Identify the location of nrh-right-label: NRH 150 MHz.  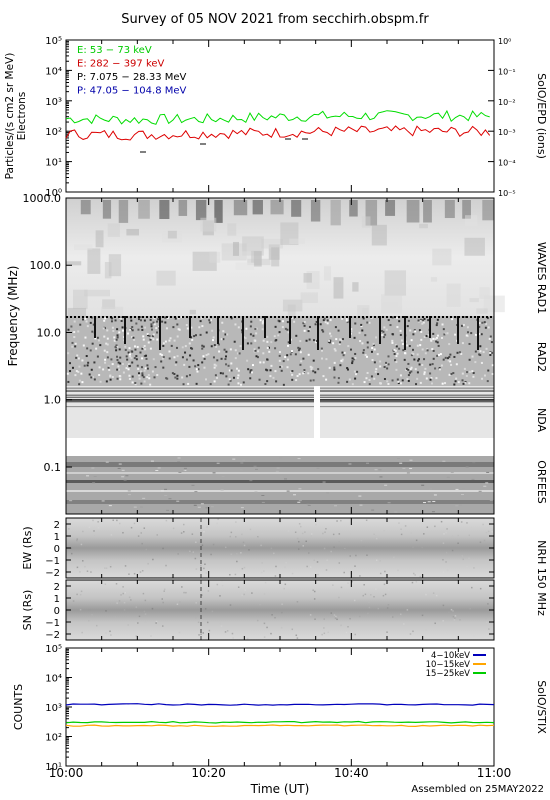
(541, 578).